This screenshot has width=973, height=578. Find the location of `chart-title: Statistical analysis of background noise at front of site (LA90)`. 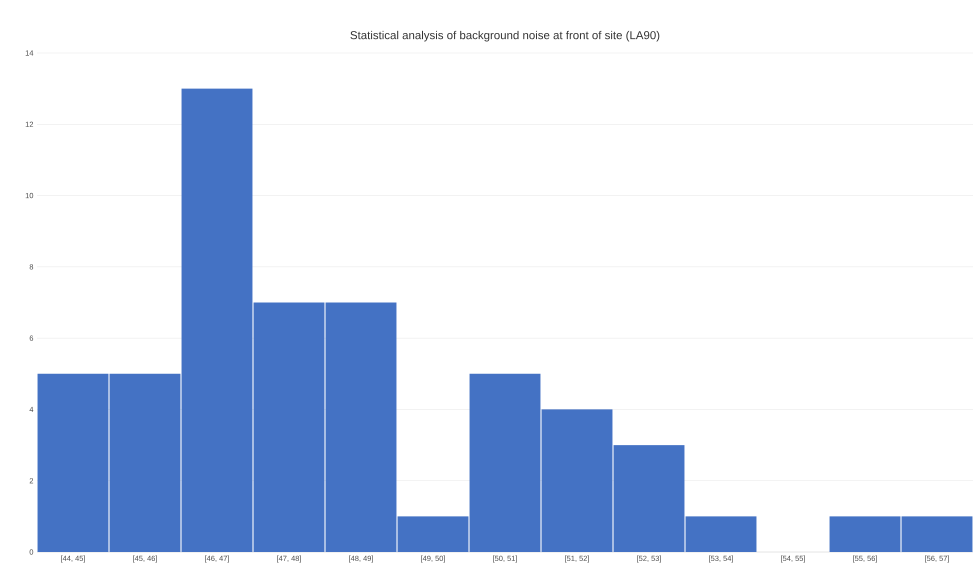

chart-title: Statistical analysis of background noise at front of site (LA90) is located at coordinates (505, 36).